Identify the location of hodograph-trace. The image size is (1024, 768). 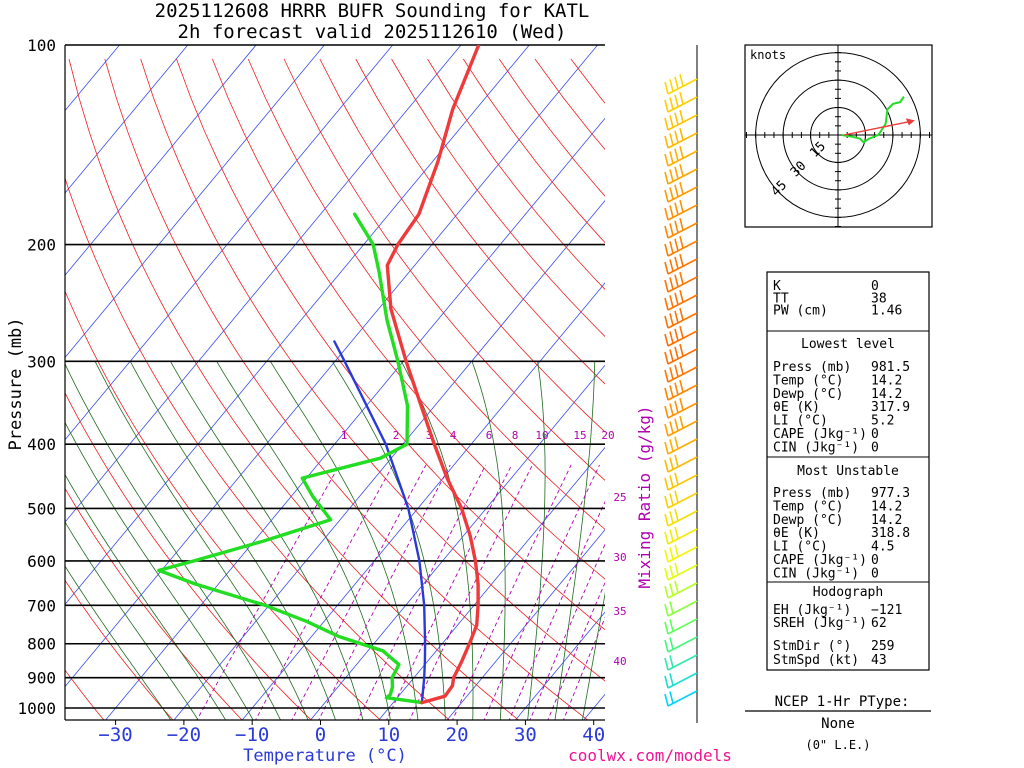
(873, 120).